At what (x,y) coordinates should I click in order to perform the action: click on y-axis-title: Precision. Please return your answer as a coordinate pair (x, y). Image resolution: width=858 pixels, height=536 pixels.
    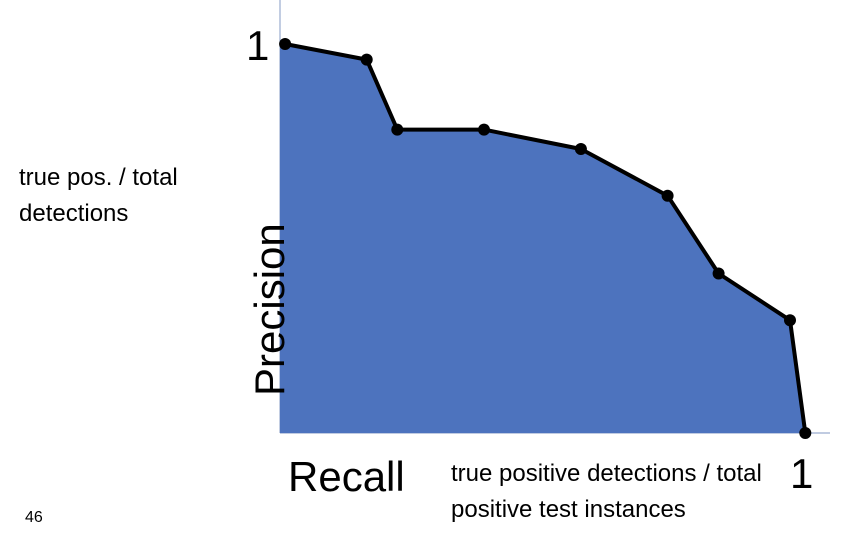
    Looking at the image, I should click on (269, 309).